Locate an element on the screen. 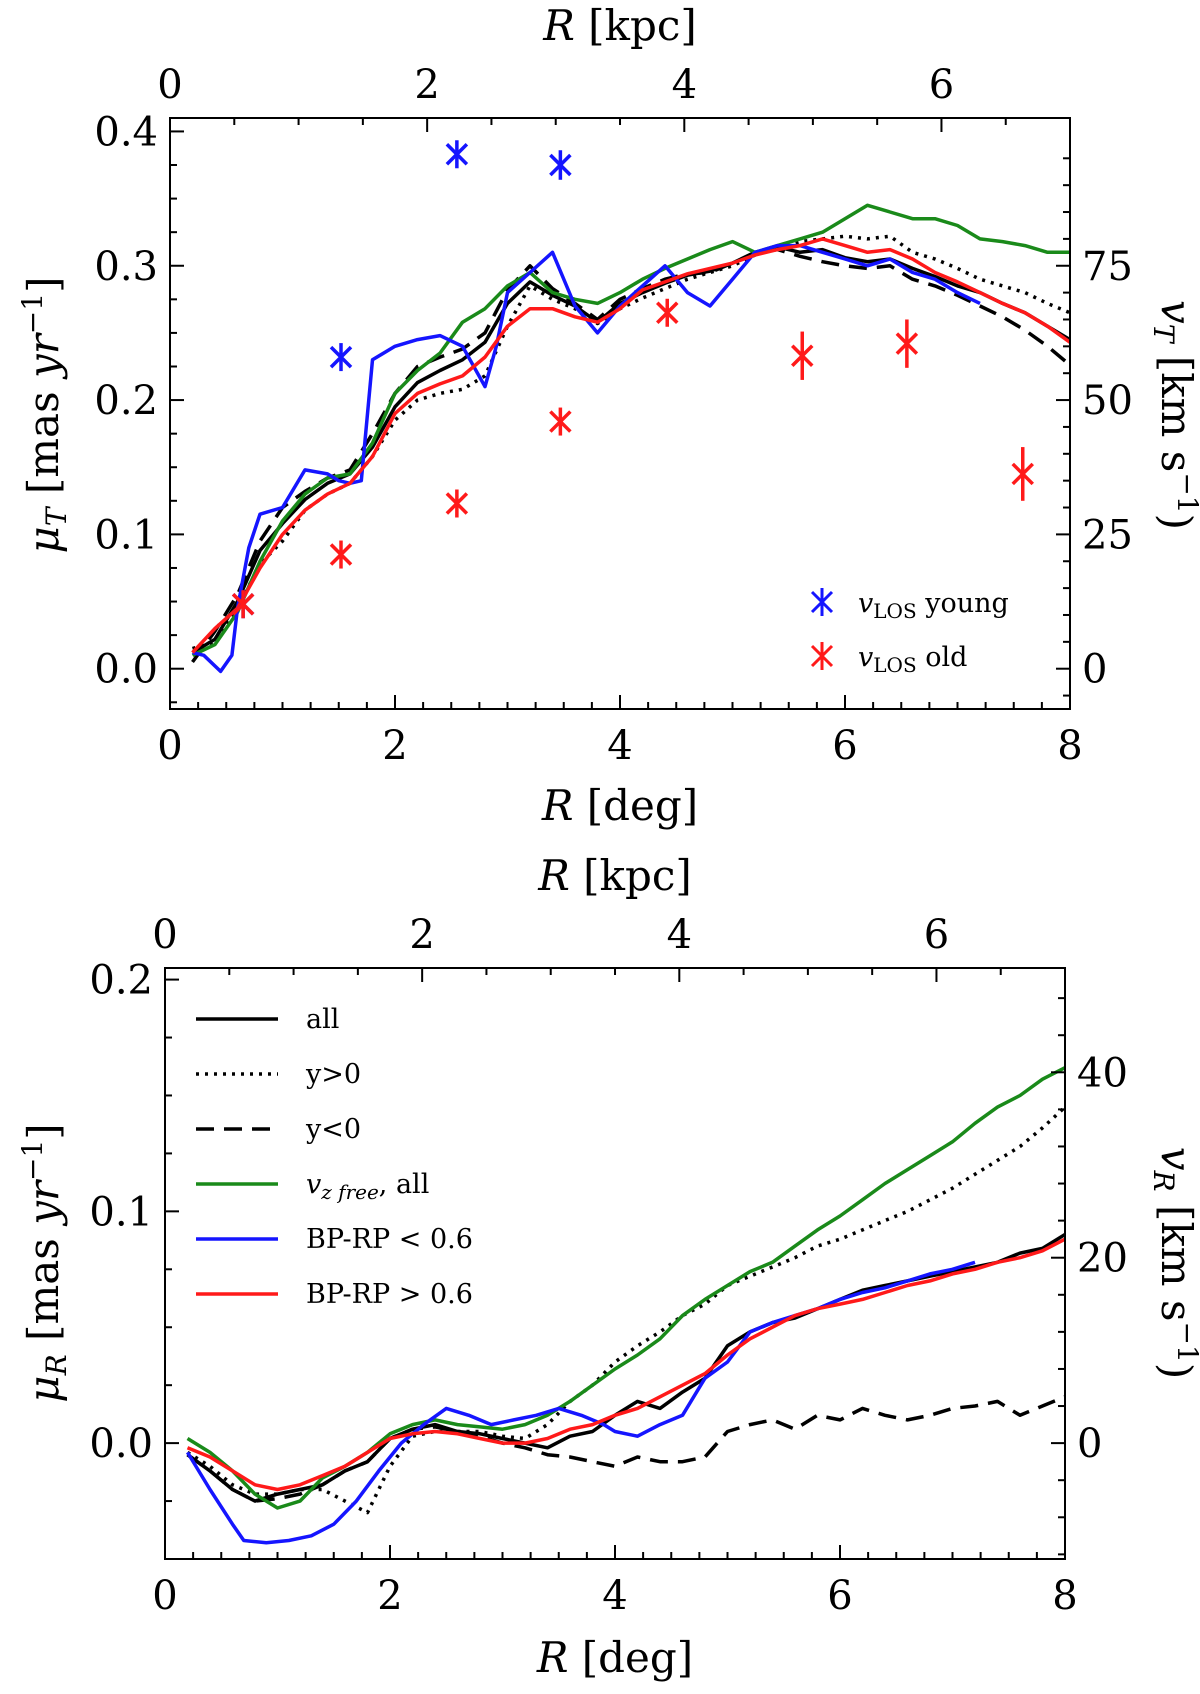 The image size is (1200, 1694). top-x2-axis-label: R [kpc] is located at coordinates (619, 25).